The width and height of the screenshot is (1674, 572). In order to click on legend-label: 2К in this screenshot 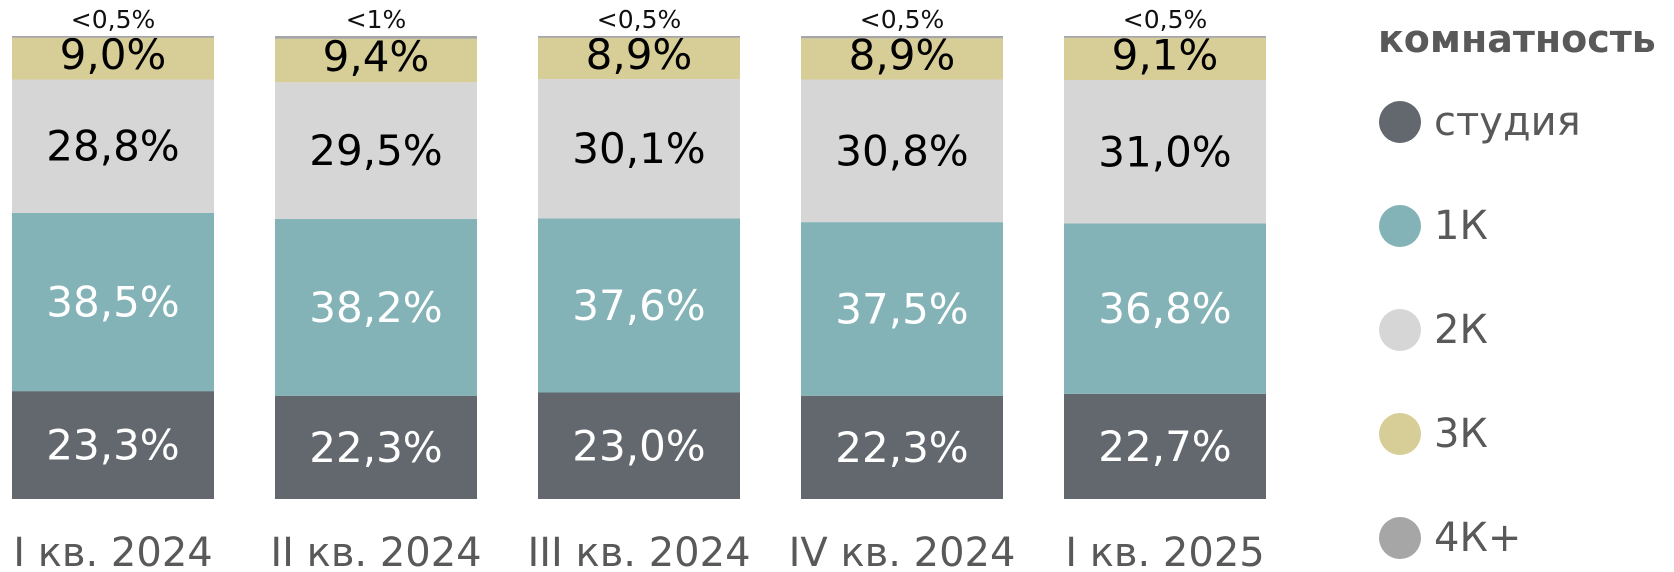, I will do `click(1461, 330)`.